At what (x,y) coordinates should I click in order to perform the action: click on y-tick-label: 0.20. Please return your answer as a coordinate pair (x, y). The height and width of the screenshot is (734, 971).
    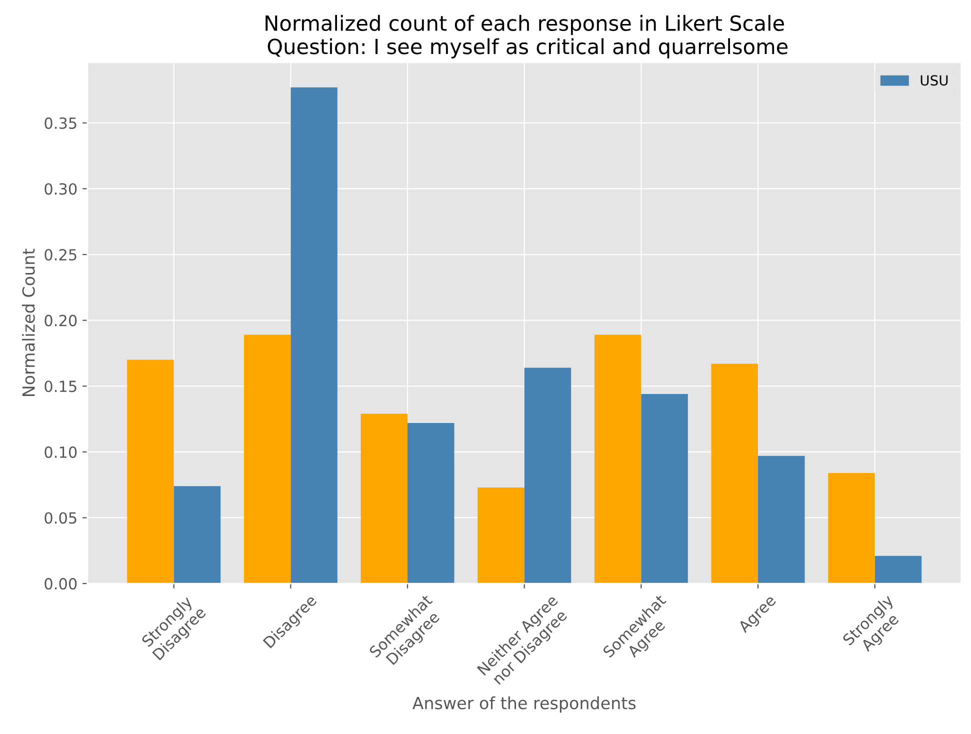
    Looking at the image, I should click on (60, 320).